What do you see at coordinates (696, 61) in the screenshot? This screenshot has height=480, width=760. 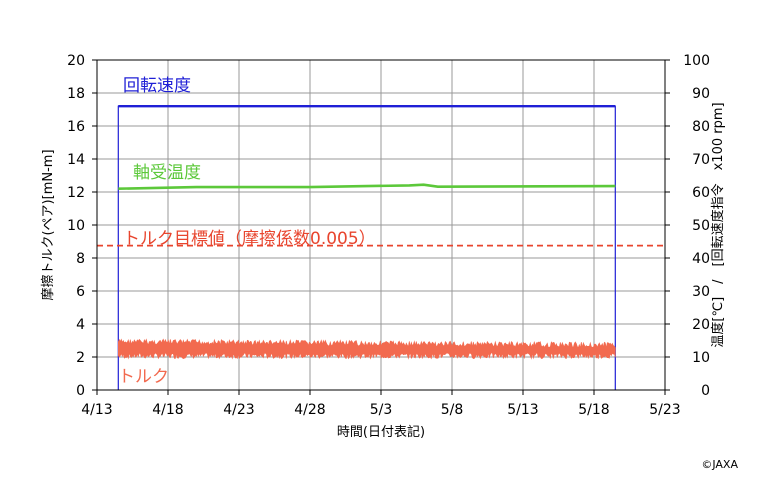 I see `y-right-tick-label: 100` at bounding box center [696, 61].